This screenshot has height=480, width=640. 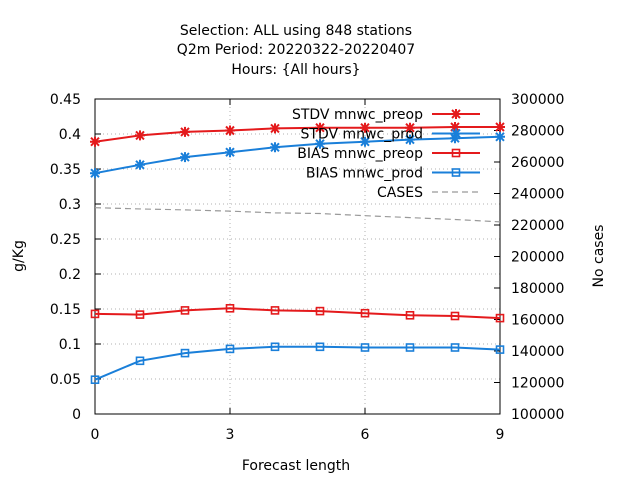 I want to click on y-tick-label: 0.15, so click(x=65, y=310).